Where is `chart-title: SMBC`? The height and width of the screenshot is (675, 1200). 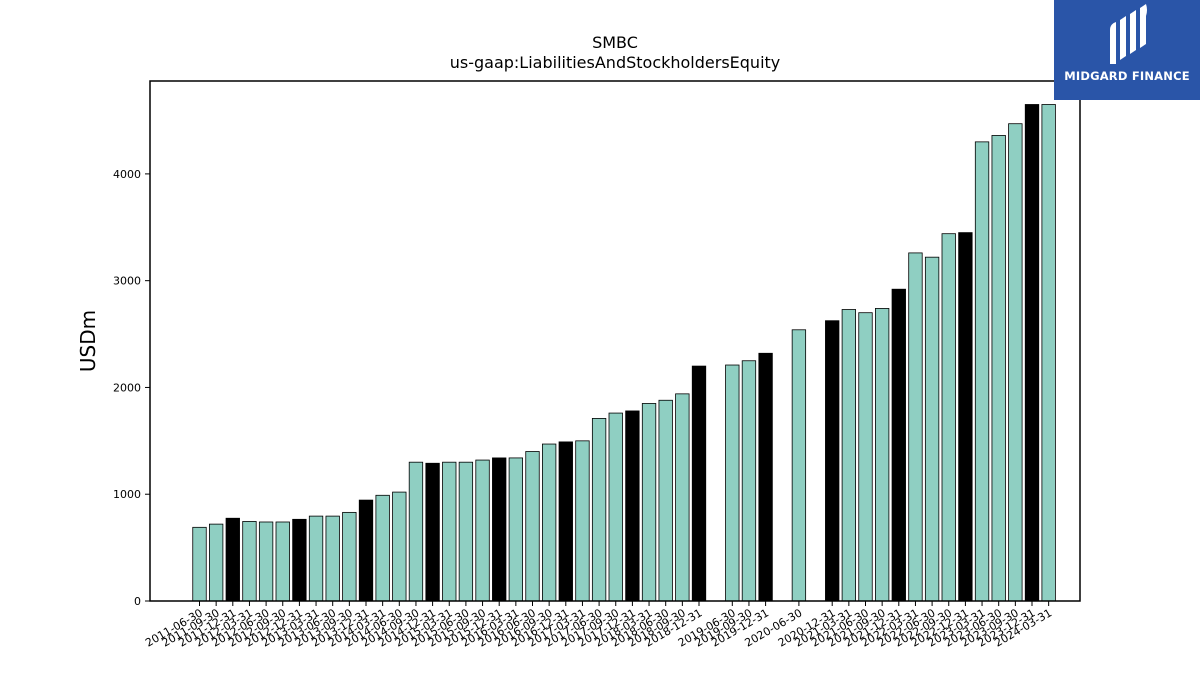
chart-title: SMBC is located at coordinates (615, 42).